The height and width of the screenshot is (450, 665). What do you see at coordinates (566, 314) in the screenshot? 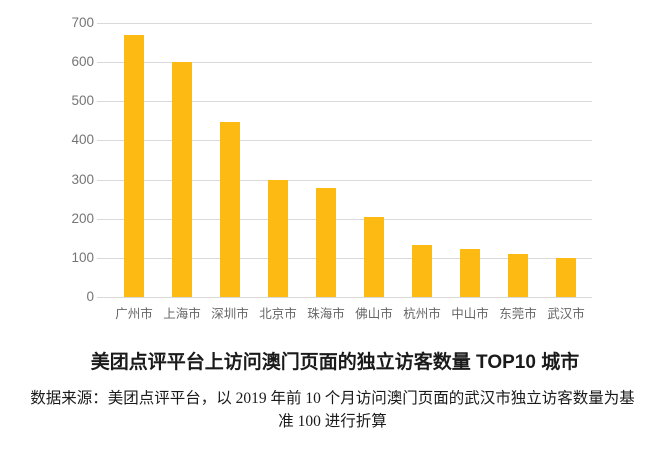
I see `x-tick-label: 武汉市` at bounding box center [566, 314].